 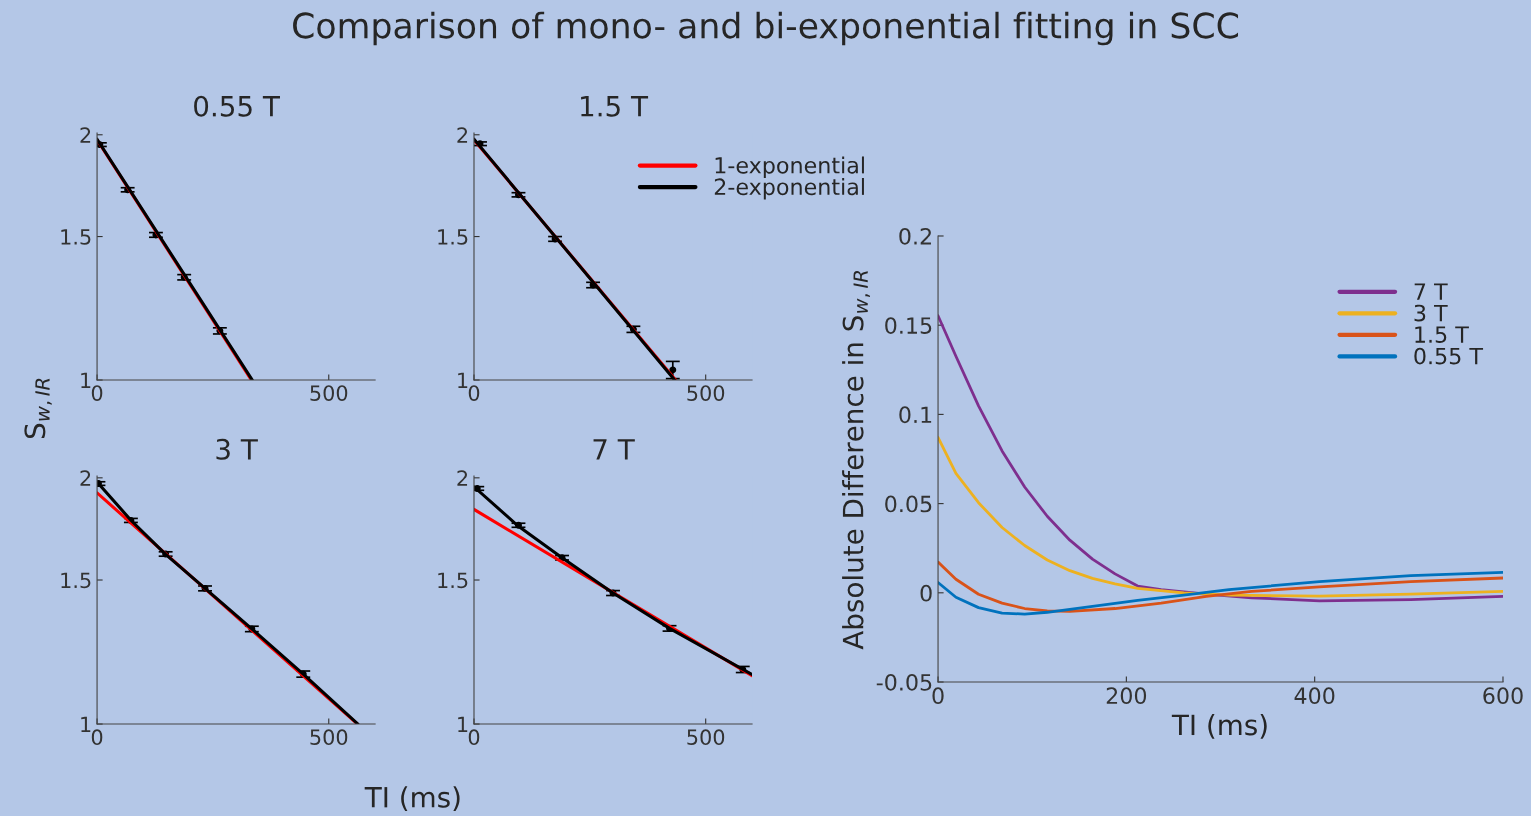 What do you see at coordinates (1431, 313) in the screenshot?
I see `legend-label: 3 T` at bounding box center [1431, 313].